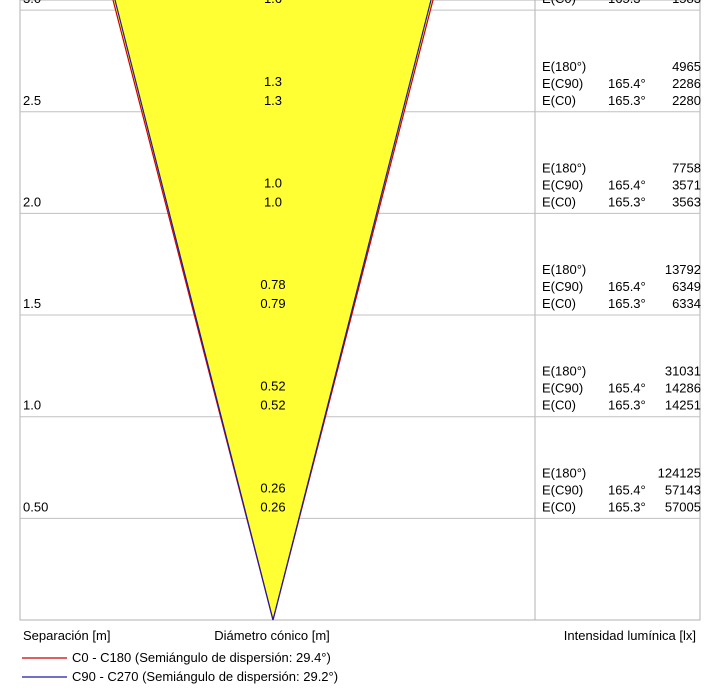 Image resolution: width=722 pixels, height=689 pixels. I want to click on illuminance-e180-value: 13792, so click(683, 269).